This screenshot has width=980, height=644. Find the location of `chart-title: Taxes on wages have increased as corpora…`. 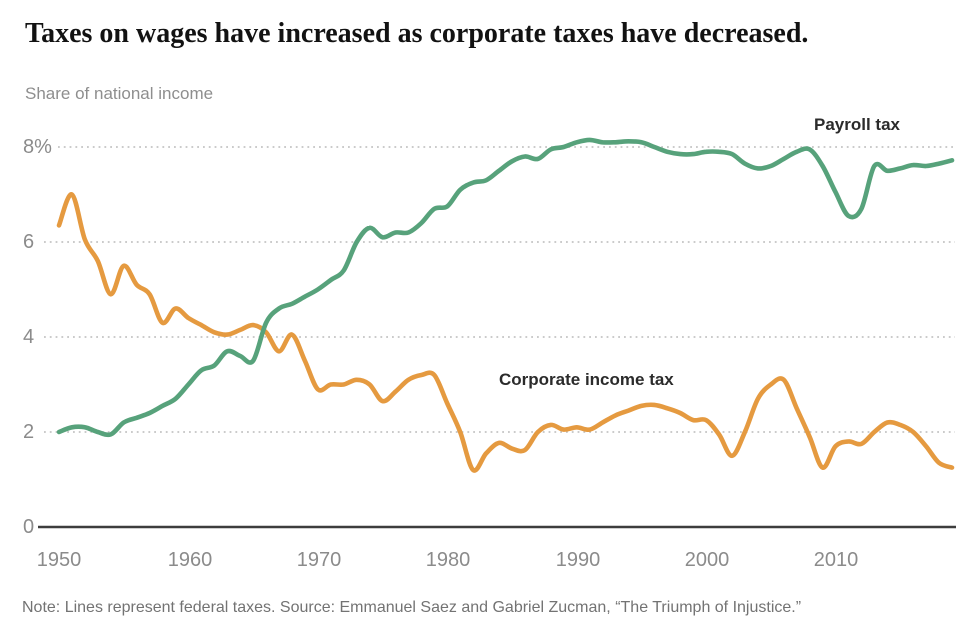

chart-title: Taxes on wages have increased as corpora… is located at coordinates (417, 33).